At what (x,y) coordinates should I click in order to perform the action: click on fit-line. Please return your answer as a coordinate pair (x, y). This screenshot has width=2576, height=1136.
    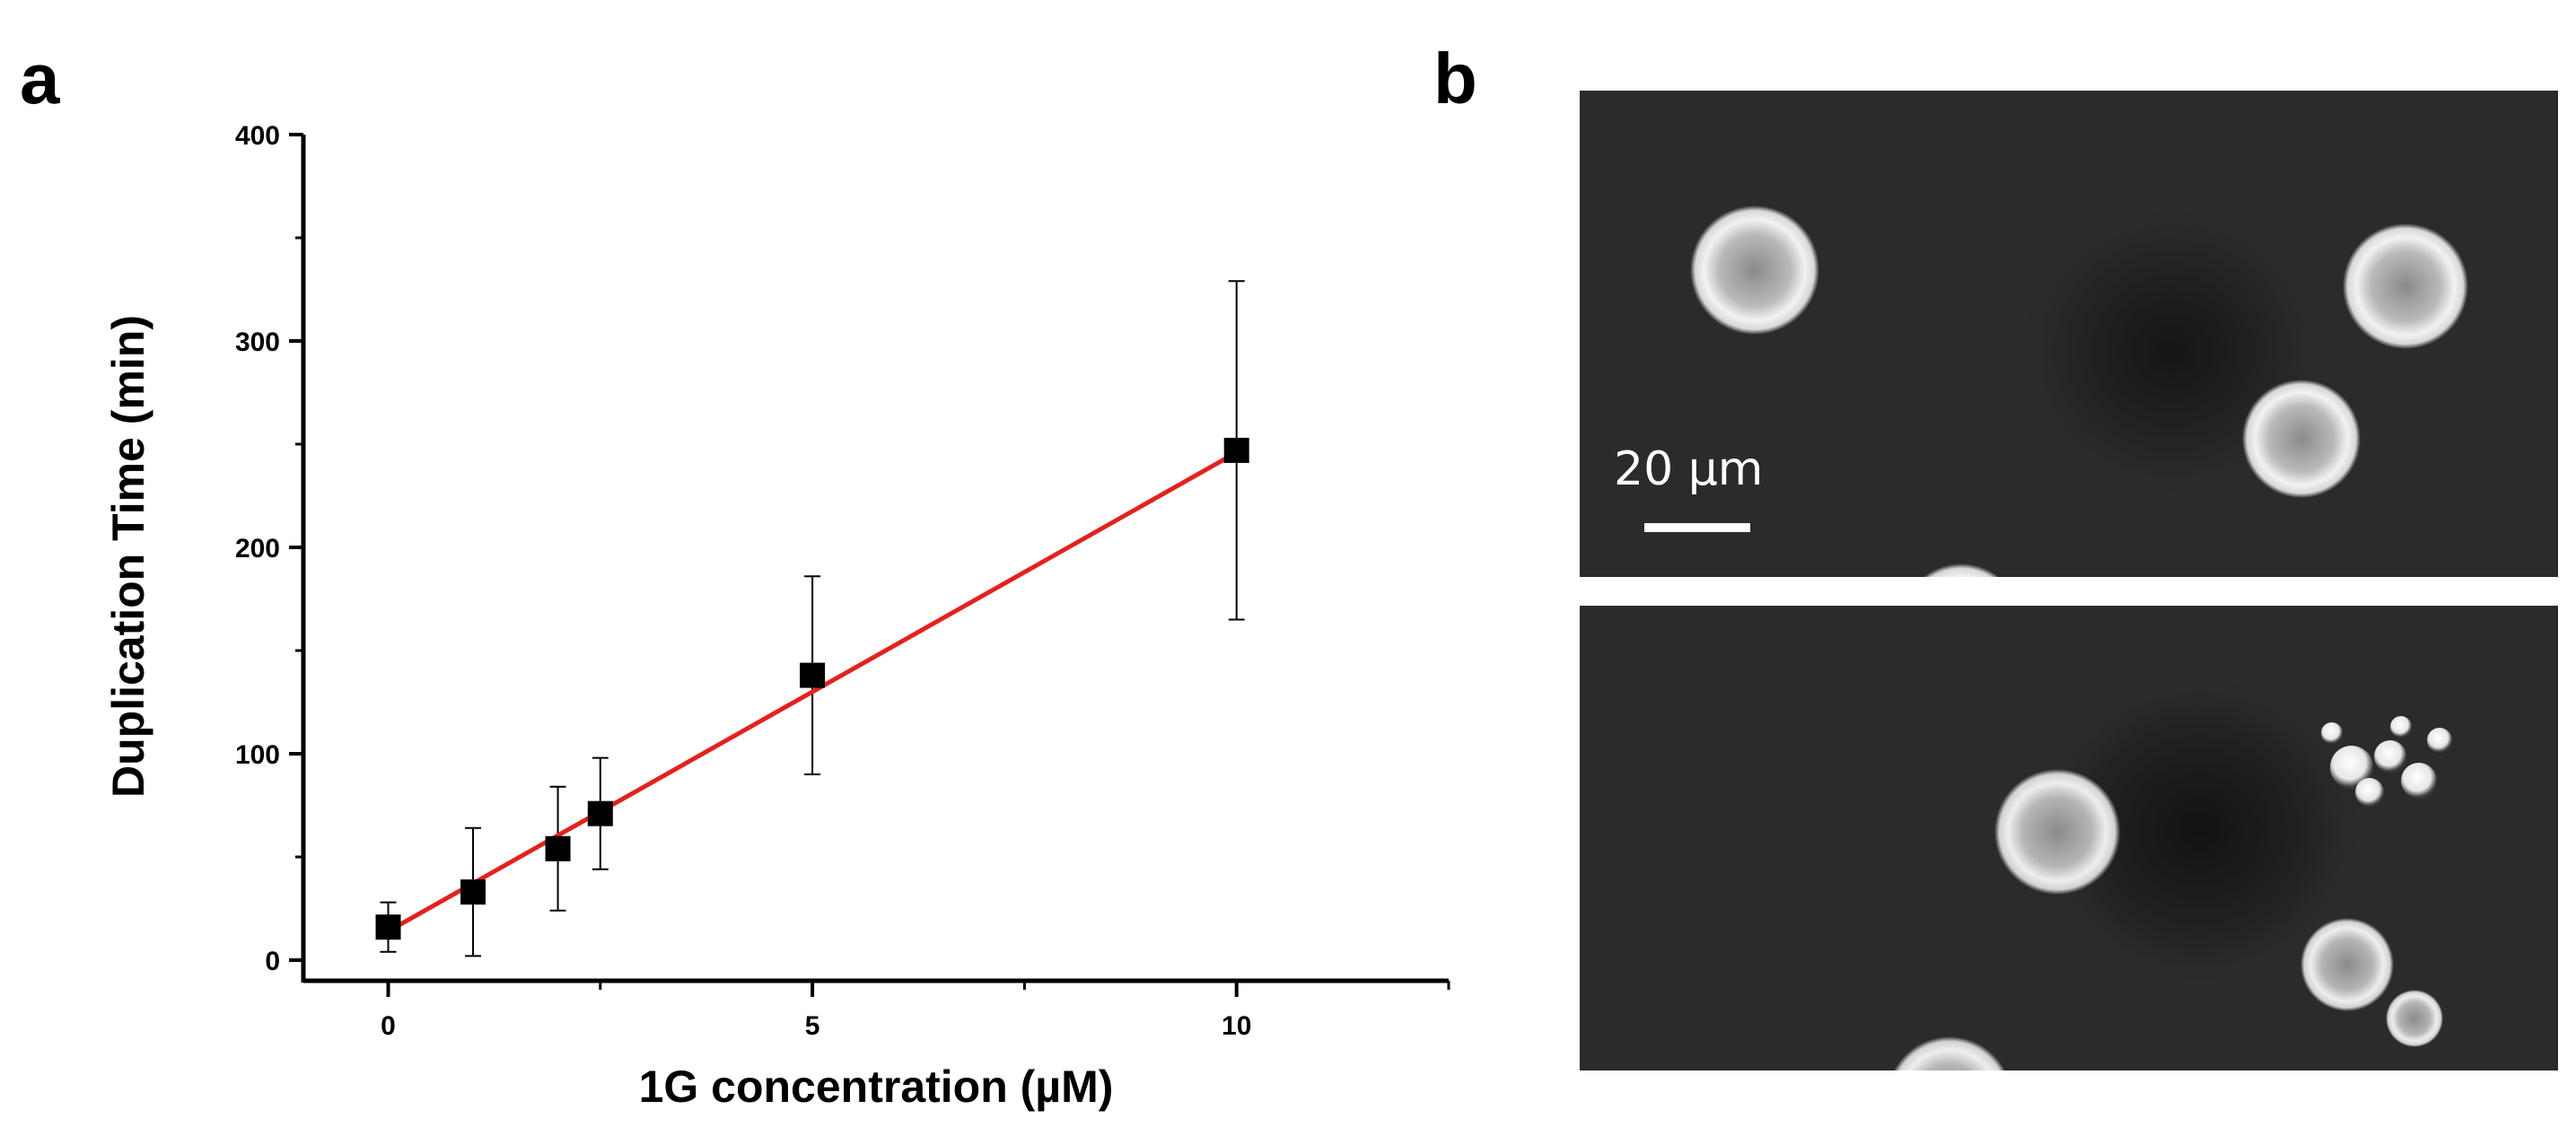
    Looking at the image, I should click on (812, 691).